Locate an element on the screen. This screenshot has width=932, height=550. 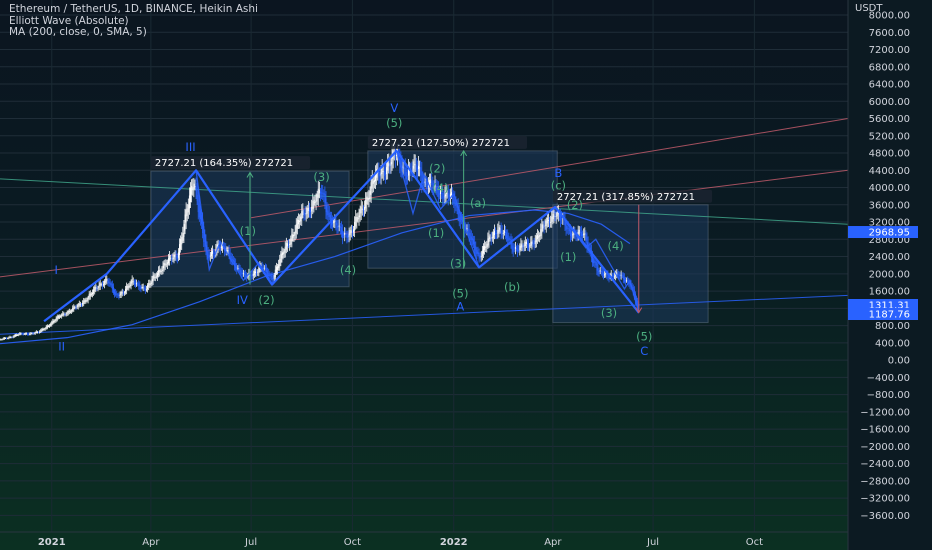
wave-label: (4) is located at coordinates (348, 270).